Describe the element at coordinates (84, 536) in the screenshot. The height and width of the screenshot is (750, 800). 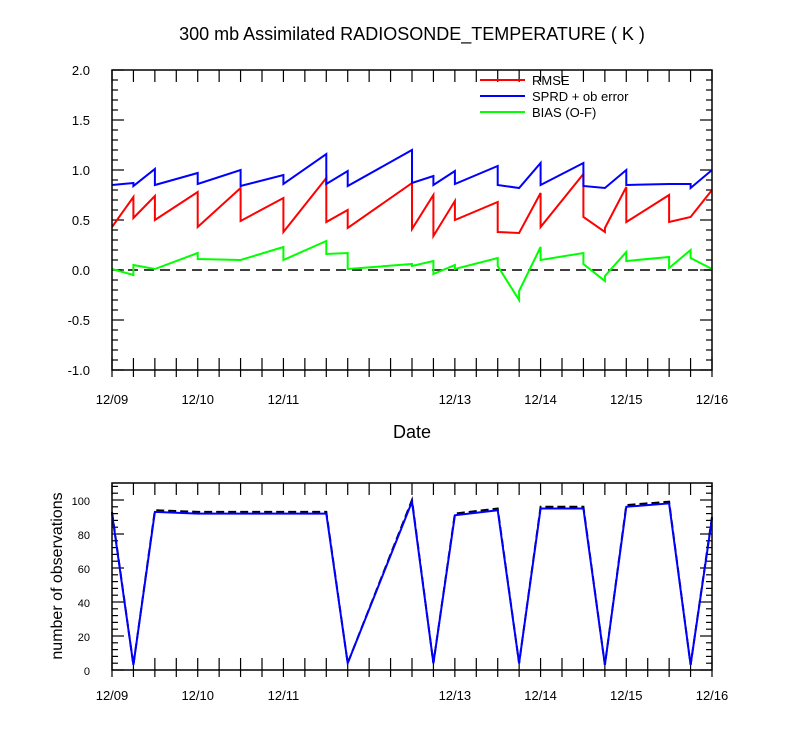
I see `y-tick-label: 80` at that location.